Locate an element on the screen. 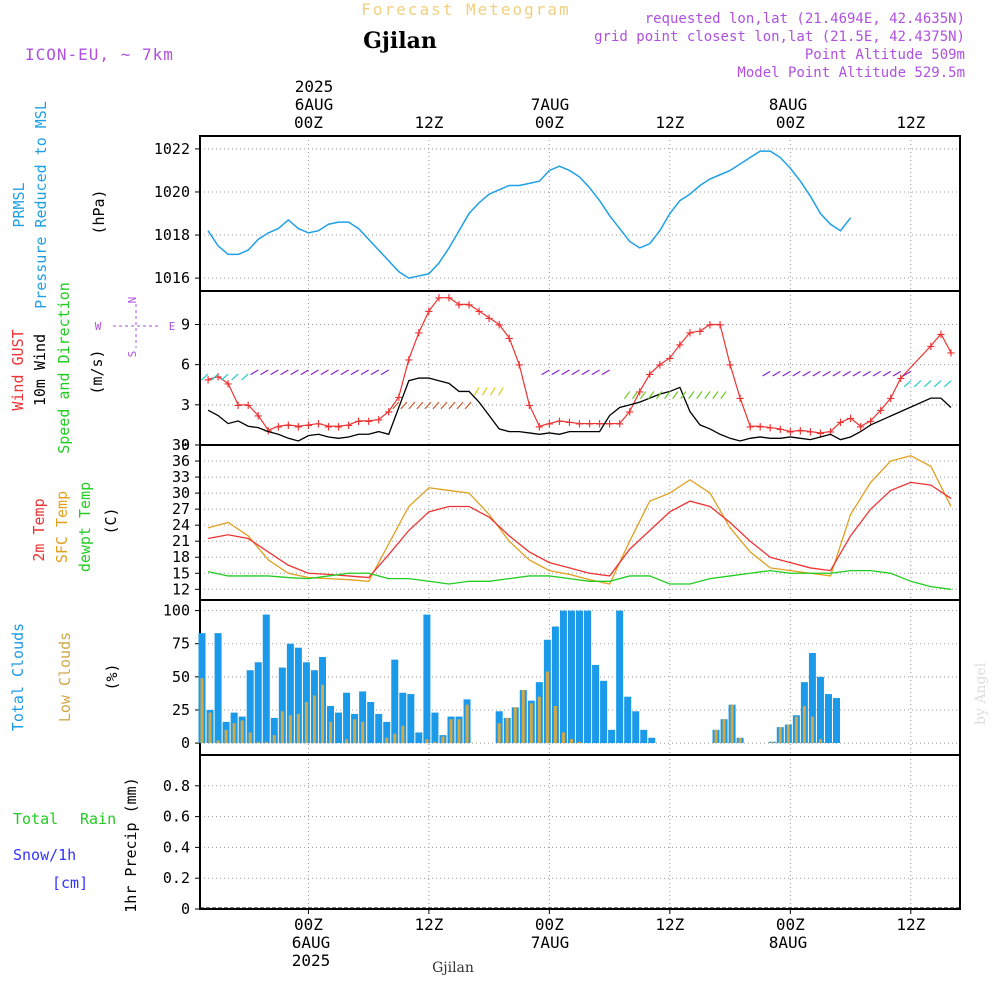  panel-5: 0 0.2 0.4 0.6 0.8 is located at coordinates (562, 836).